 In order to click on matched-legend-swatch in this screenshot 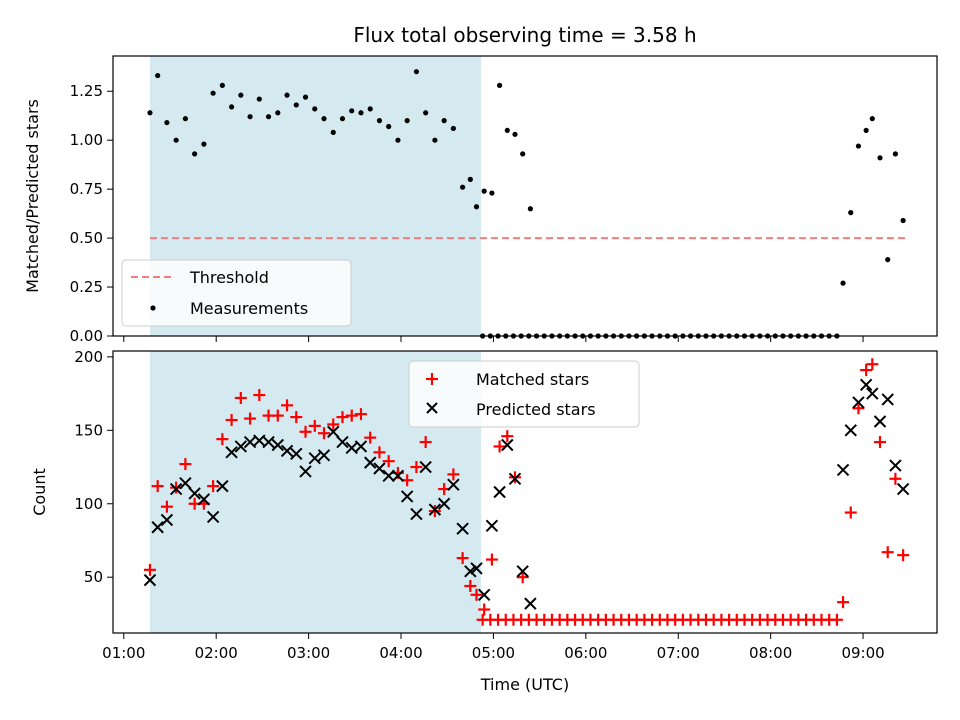, I will do `click(432, 379)`.